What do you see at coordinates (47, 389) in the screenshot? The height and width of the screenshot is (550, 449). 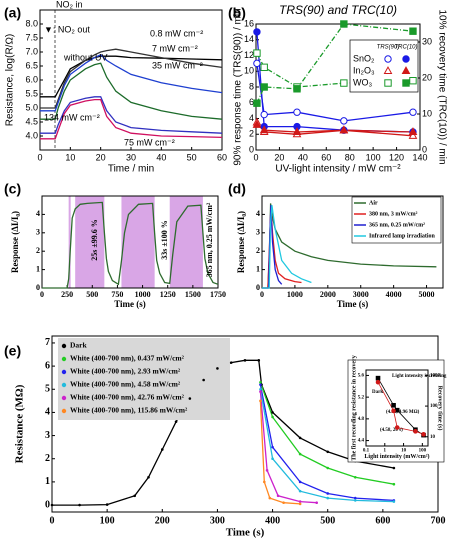 I see `y-tick-label: 5` at bounding box center [47, 389].